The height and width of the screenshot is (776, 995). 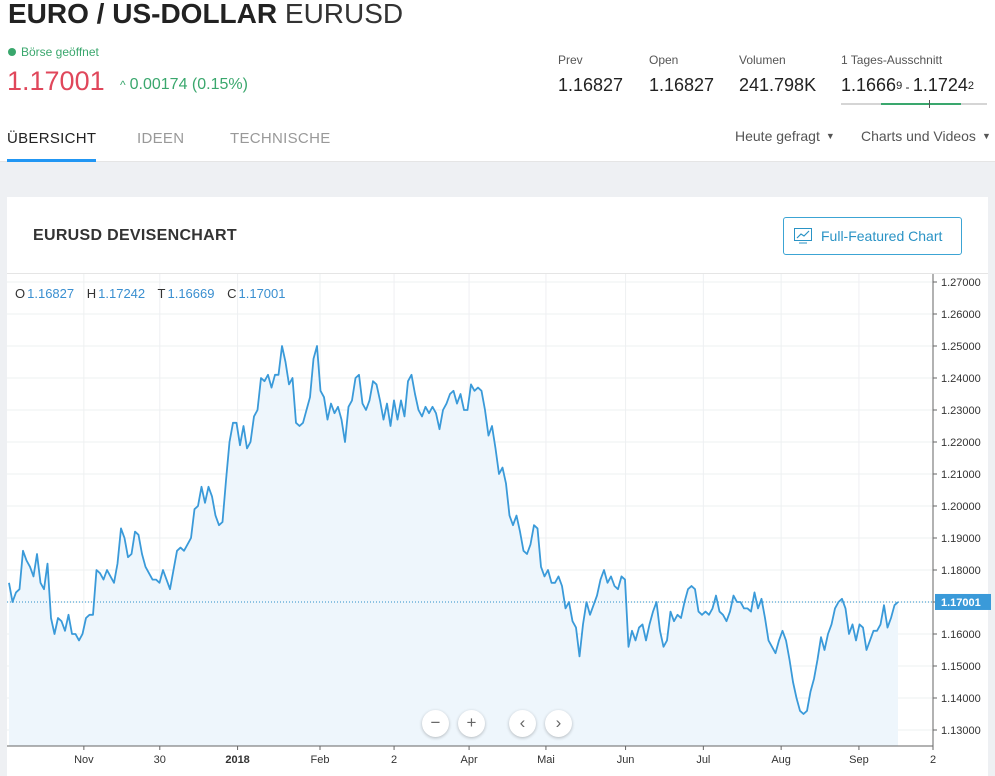 I want to click on current-price: 1.17001, so click(x=56, y=81).